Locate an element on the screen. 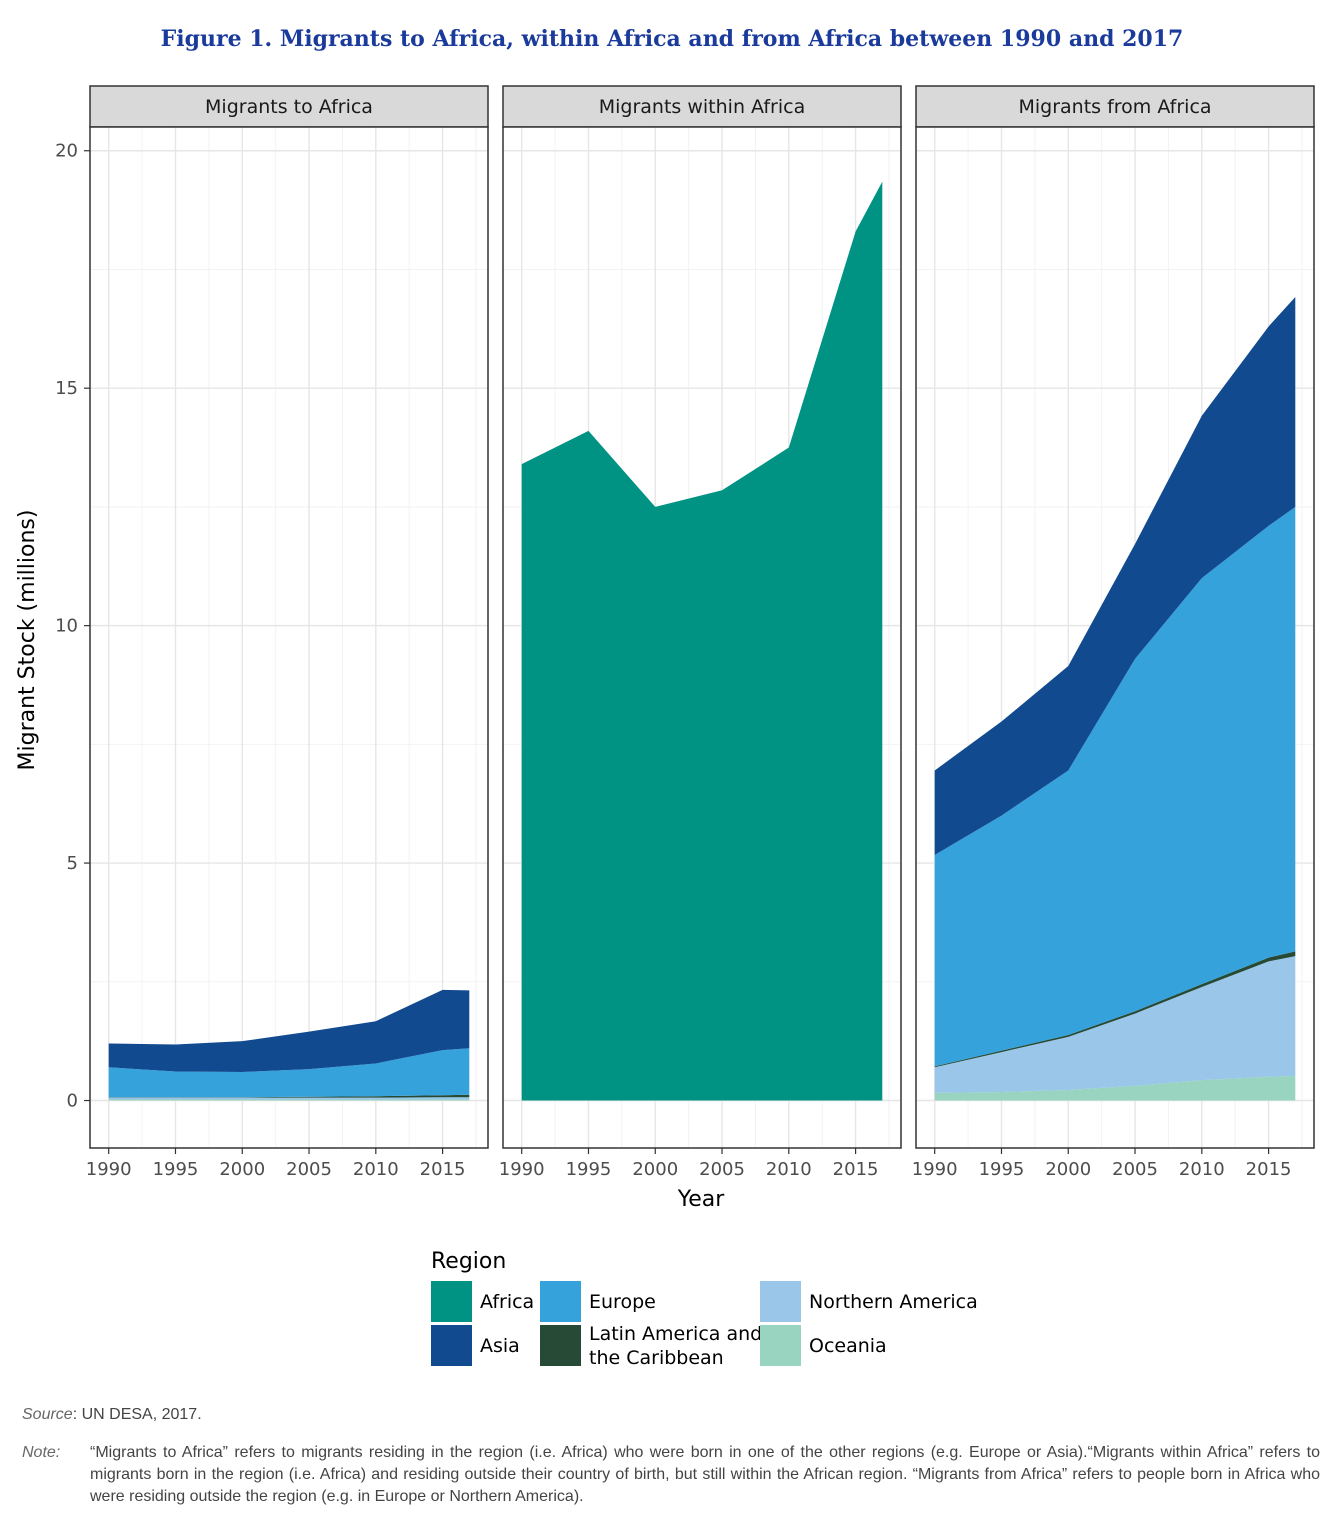 The height and width of the screenshot is (1534, 1344). panel-title: Migrants within Africa is located at coordinates (702, 107).